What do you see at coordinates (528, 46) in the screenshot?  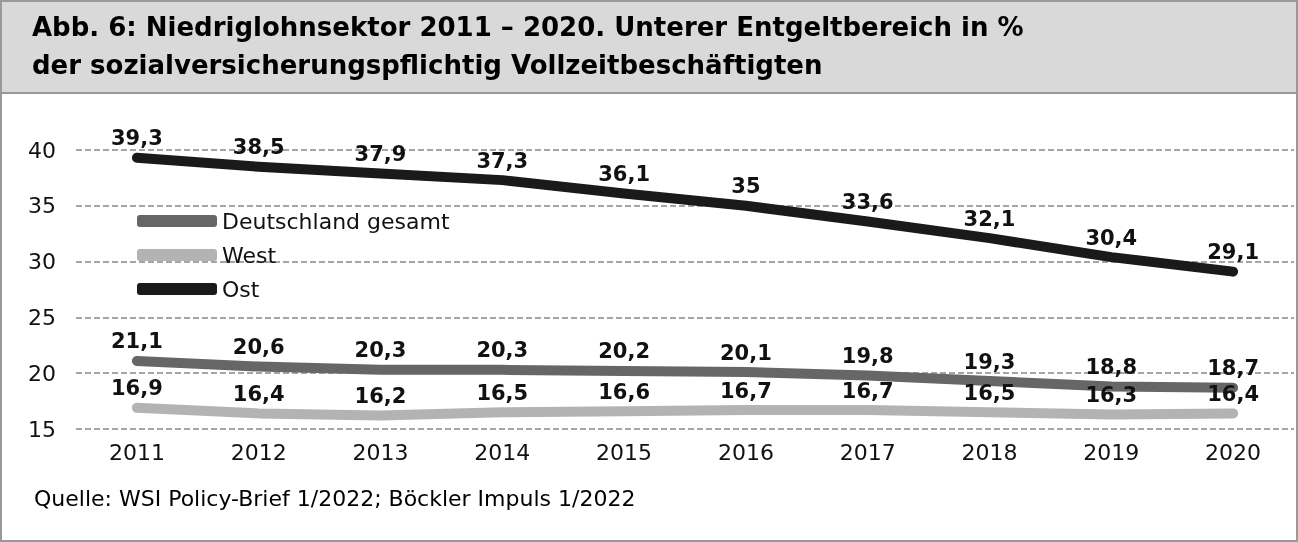 I see `chart-title: Abb. 6: Niedriglohnsektor 2011 – 2020. Unterer Entgeltbereich in % der sozialversicherungspflichtig Vollzeitbeschäftigten` at bounding box center [528, 46].